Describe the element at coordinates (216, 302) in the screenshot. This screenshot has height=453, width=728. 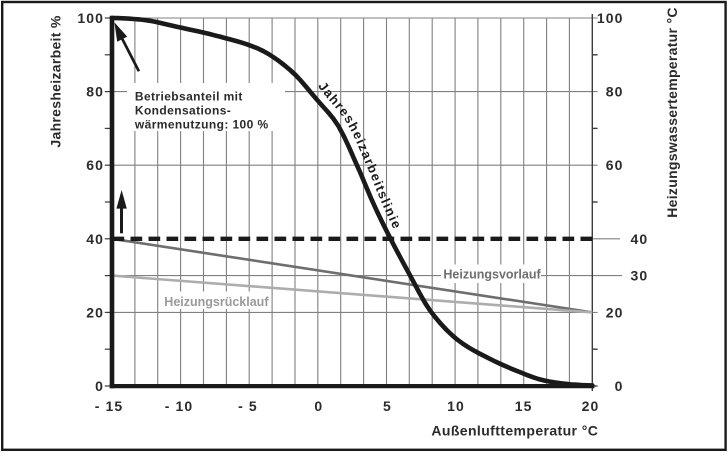
I see `svg-text: Heizungsrücklauf` at that location.